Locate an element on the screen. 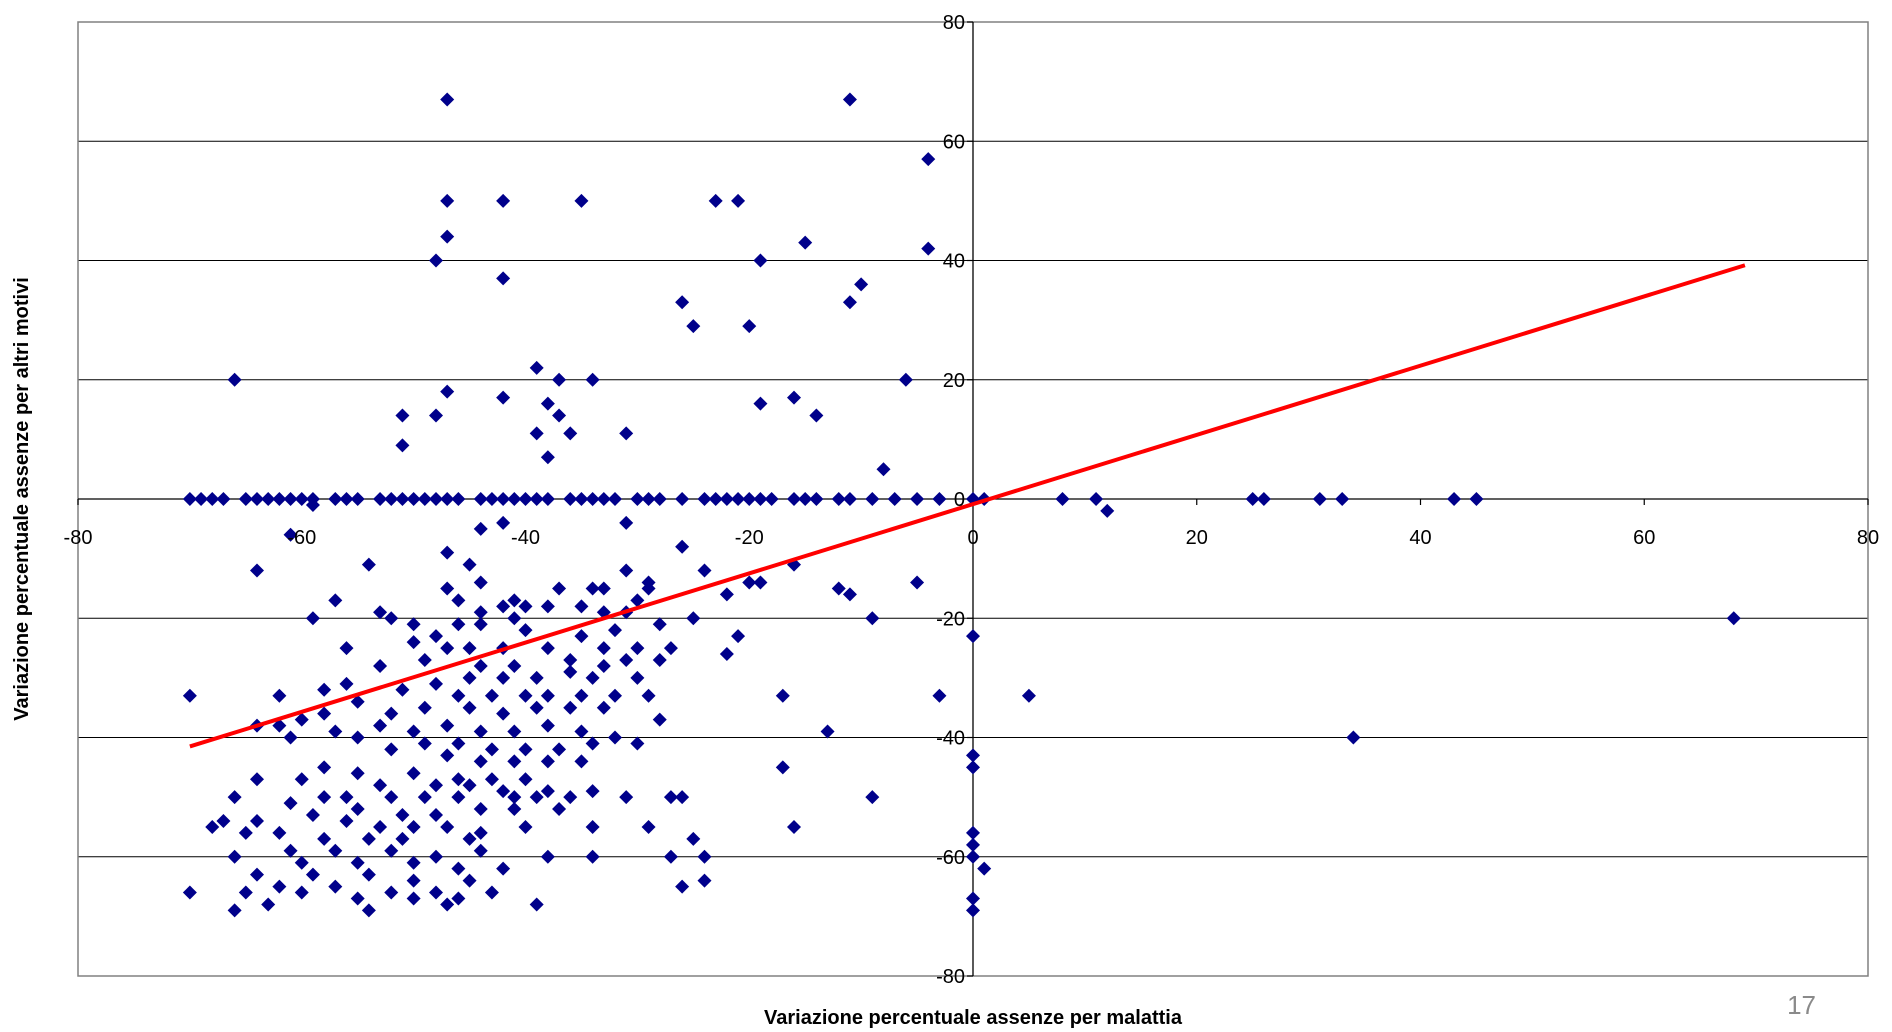 The height and width of the screenshot is (1032, 1892). x-tick-label: -60 is located at coordinates (301, 538).